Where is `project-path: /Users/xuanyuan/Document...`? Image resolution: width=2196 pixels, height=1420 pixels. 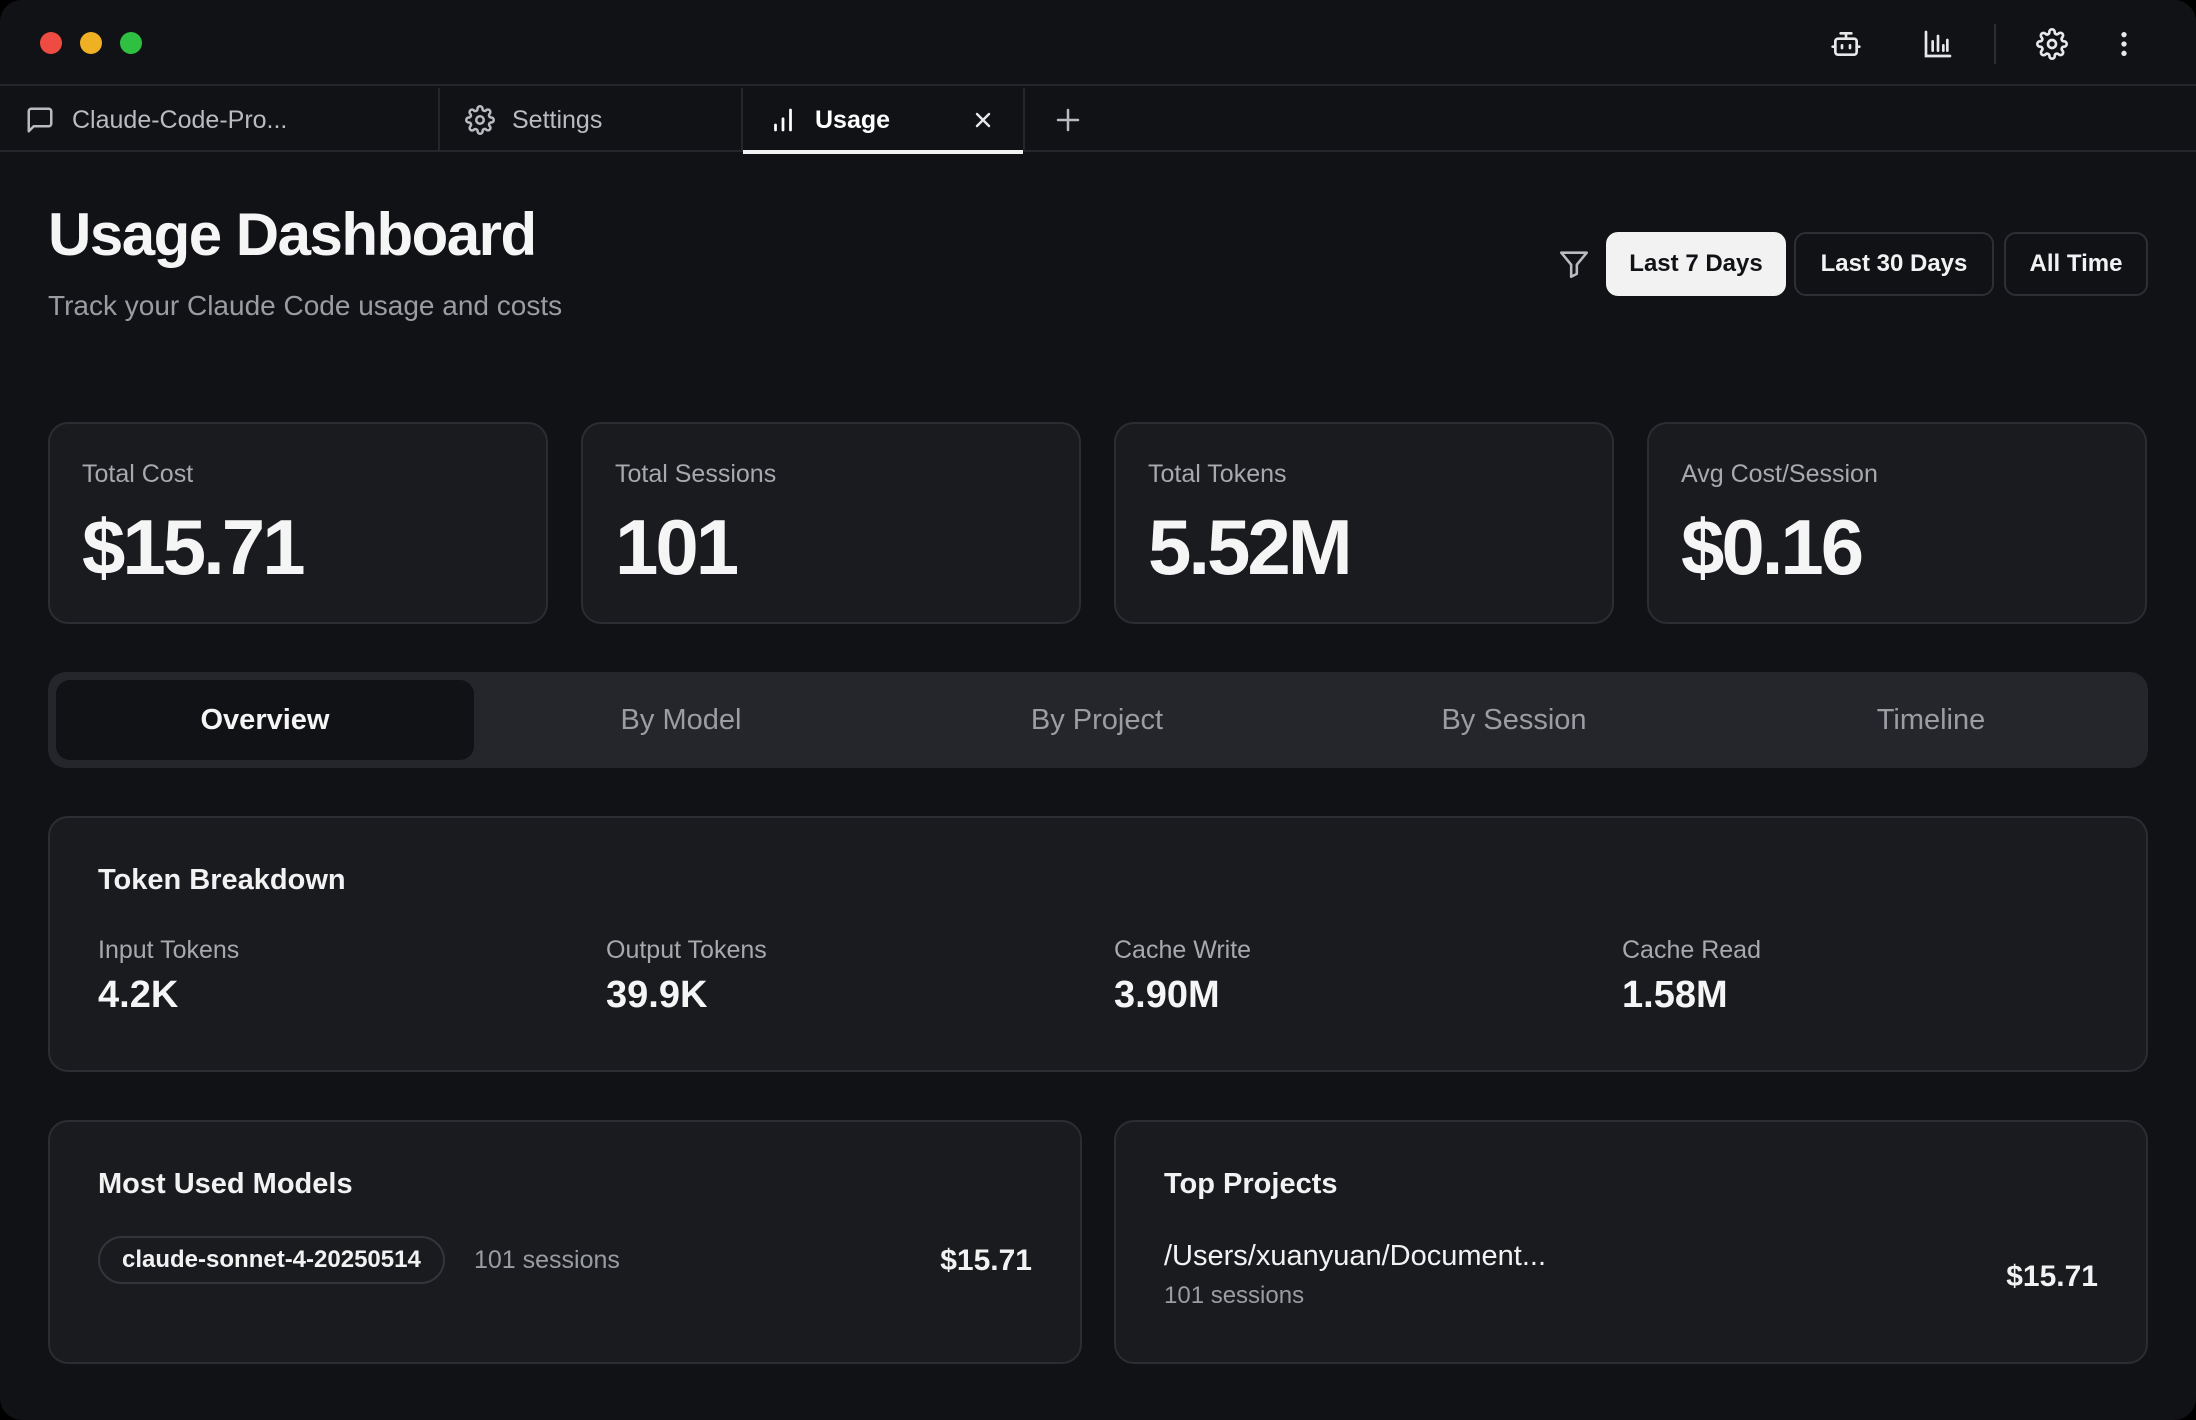
project-path: /Users/xuanyuan/Document... is located at coordinates (1355, 1256).